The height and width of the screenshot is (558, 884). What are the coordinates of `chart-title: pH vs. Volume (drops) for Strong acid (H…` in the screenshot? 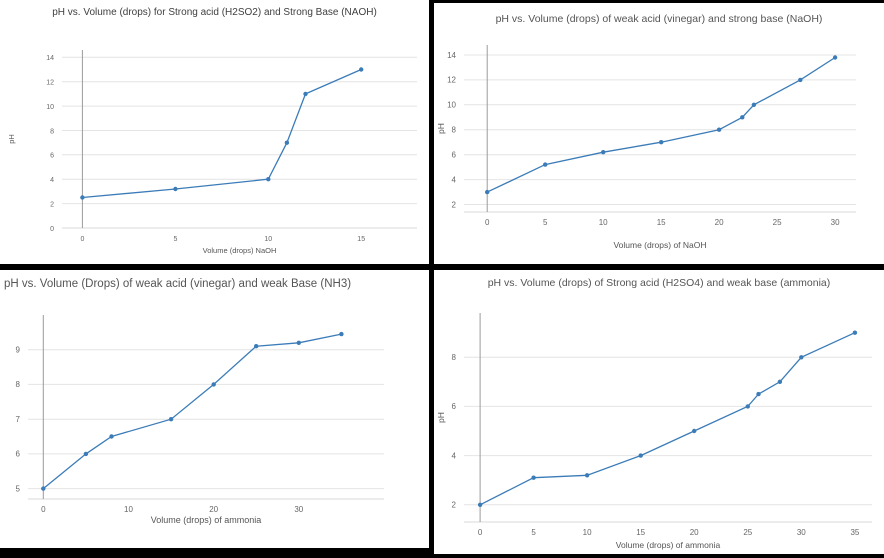 It's located at (214, 12).